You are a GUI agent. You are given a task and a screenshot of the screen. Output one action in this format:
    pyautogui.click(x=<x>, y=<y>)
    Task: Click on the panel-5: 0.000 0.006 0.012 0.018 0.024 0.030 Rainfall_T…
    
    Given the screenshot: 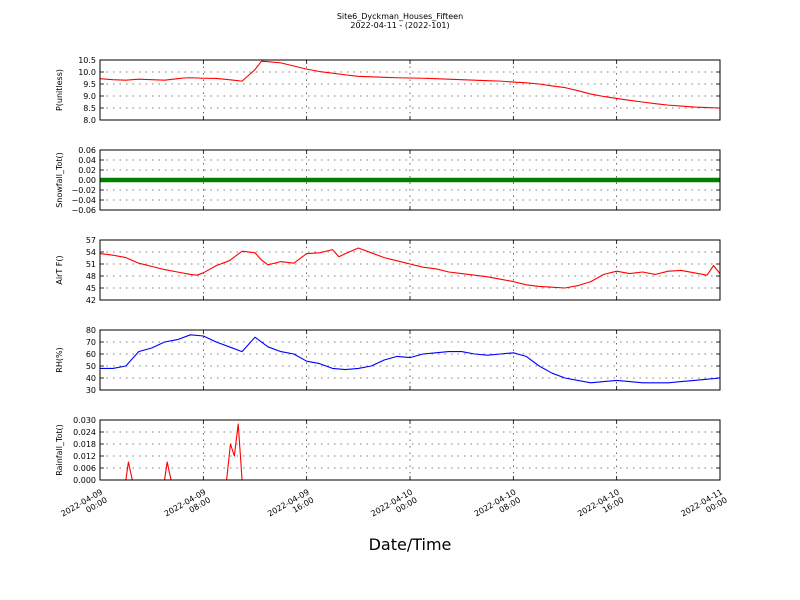 What is the action you would take?
    pyautogui.click(x=388, y=450)
    